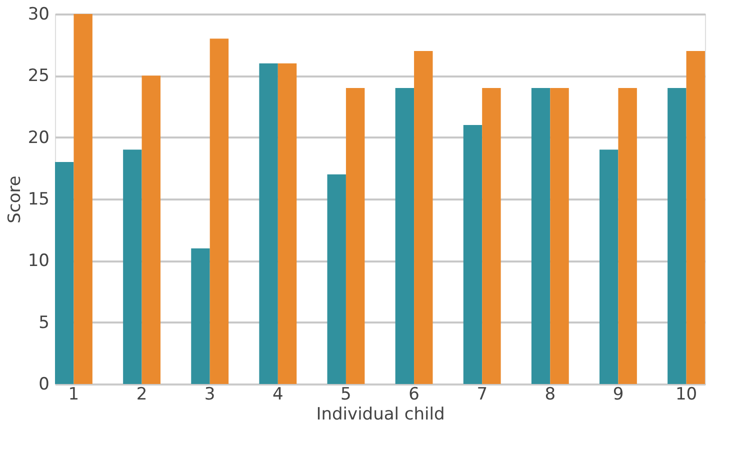 This screenshot has height=453, width=741. I want to click on y-tick-label: 10, so click(39, 261).